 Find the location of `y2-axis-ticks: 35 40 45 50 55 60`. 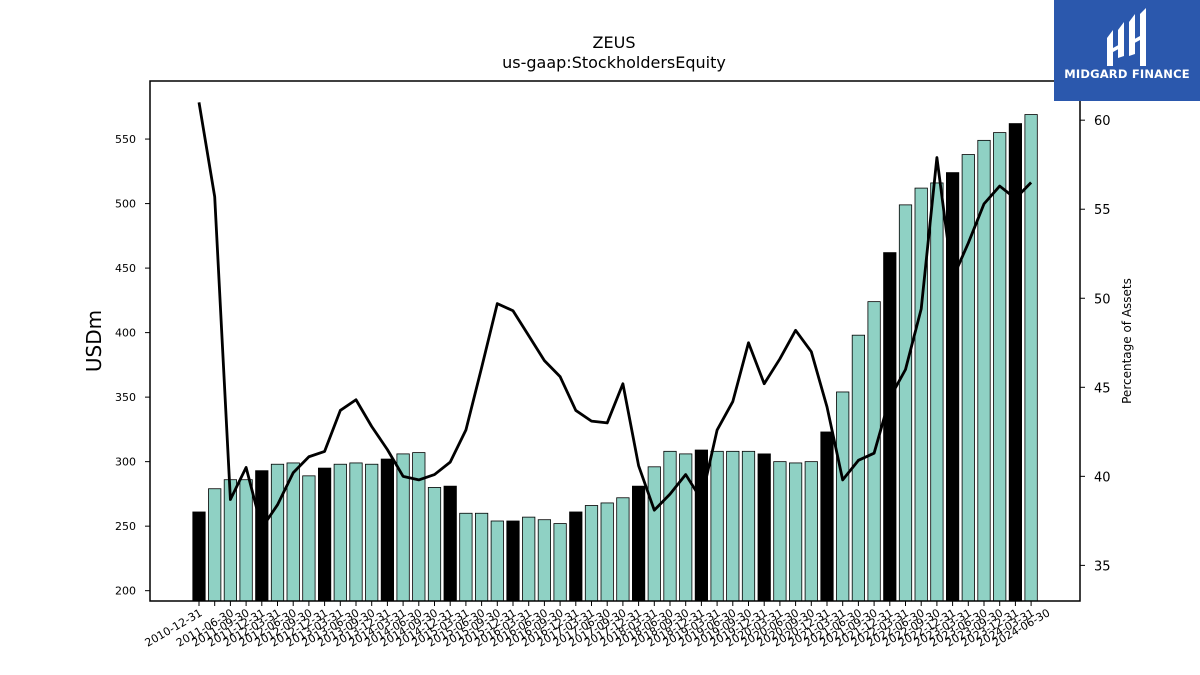

y2-axis-ticks: 35 40 45 50 55 60 is located at coordinates (1095, 344).